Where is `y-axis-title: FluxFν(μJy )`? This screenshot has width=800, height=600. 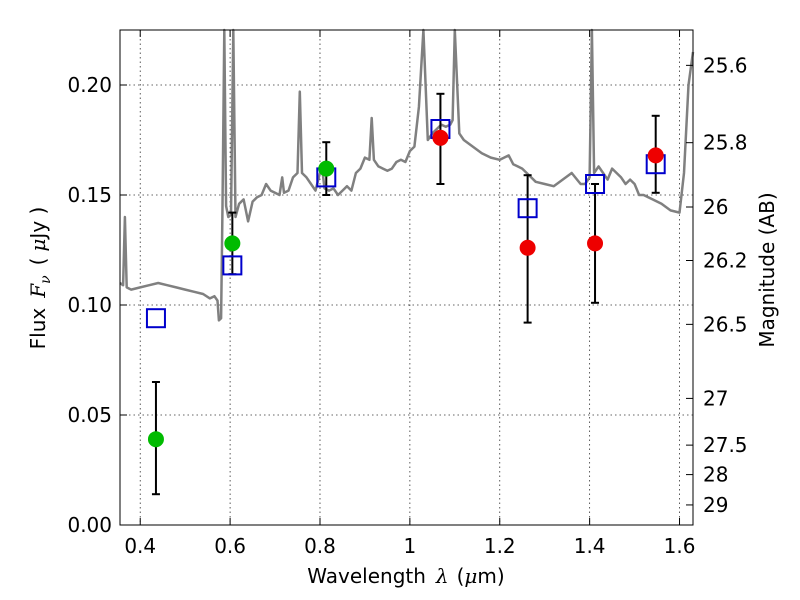 y-axis-title: FluxFν(μJy ) is located at coordinates (40, 278).